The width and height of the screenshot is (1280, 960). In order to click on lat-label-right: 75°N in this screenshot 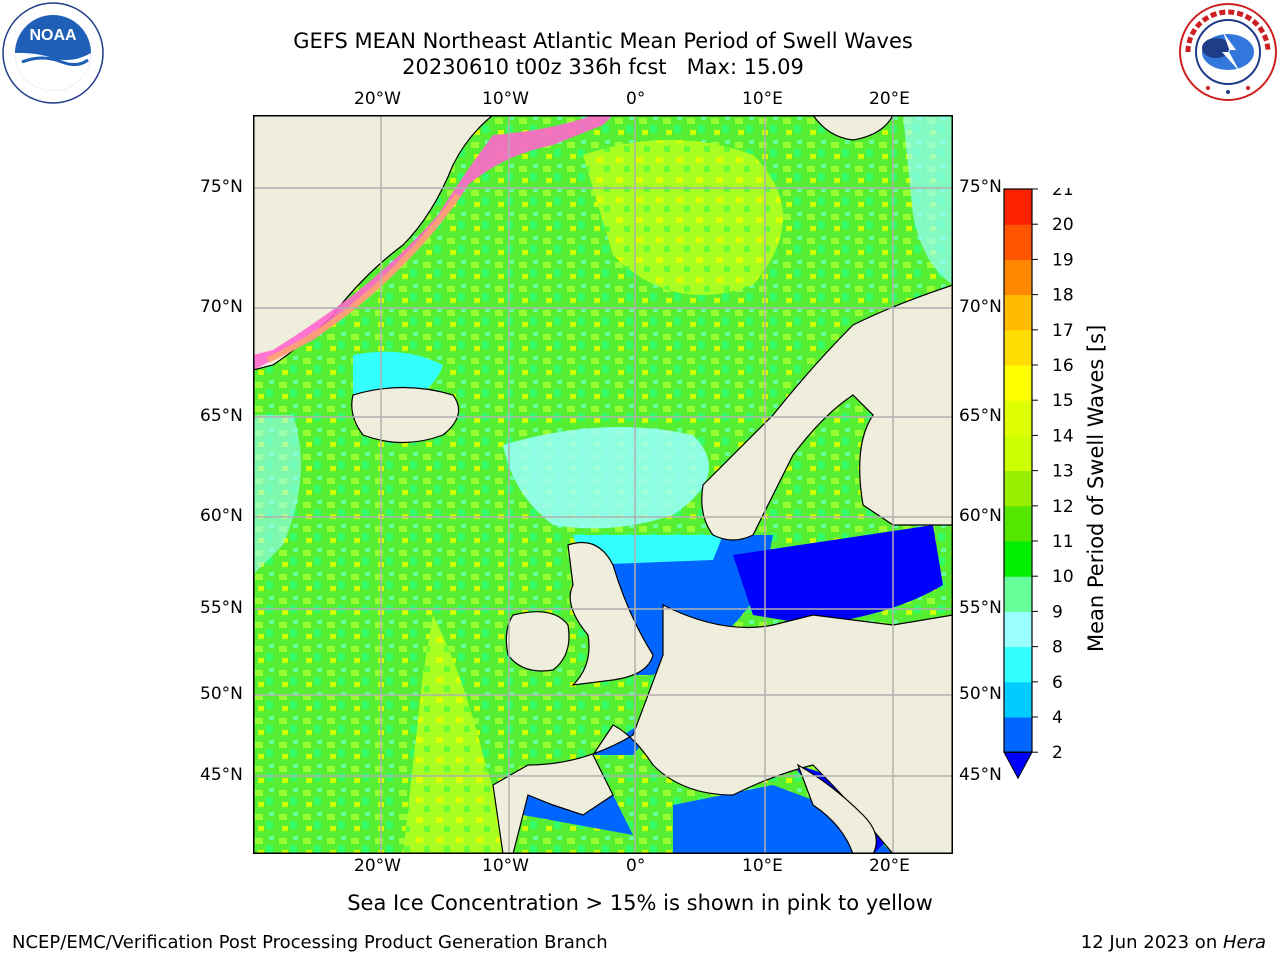, I will do `click(980, 187)`.